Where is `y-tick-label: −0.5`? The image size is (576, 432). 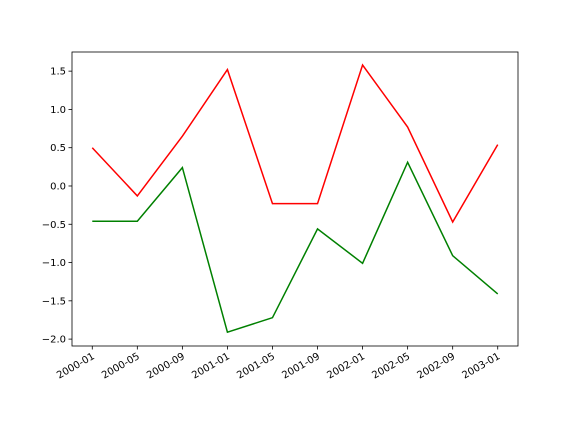 y-tick-label: −0.5 is located at coordinates (54, 225).